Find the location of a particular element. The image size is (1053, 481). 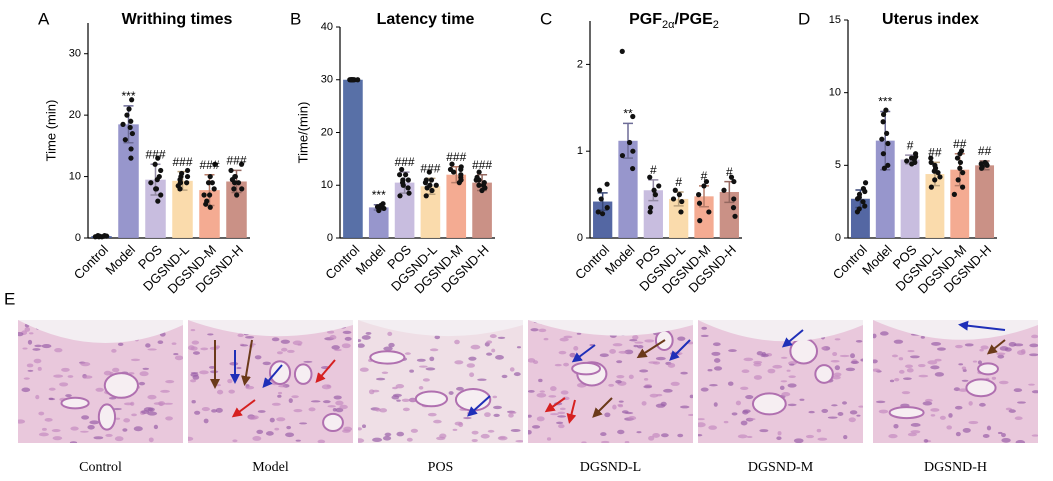

group-label: DGSND-H is located at coordinates (955, 467).